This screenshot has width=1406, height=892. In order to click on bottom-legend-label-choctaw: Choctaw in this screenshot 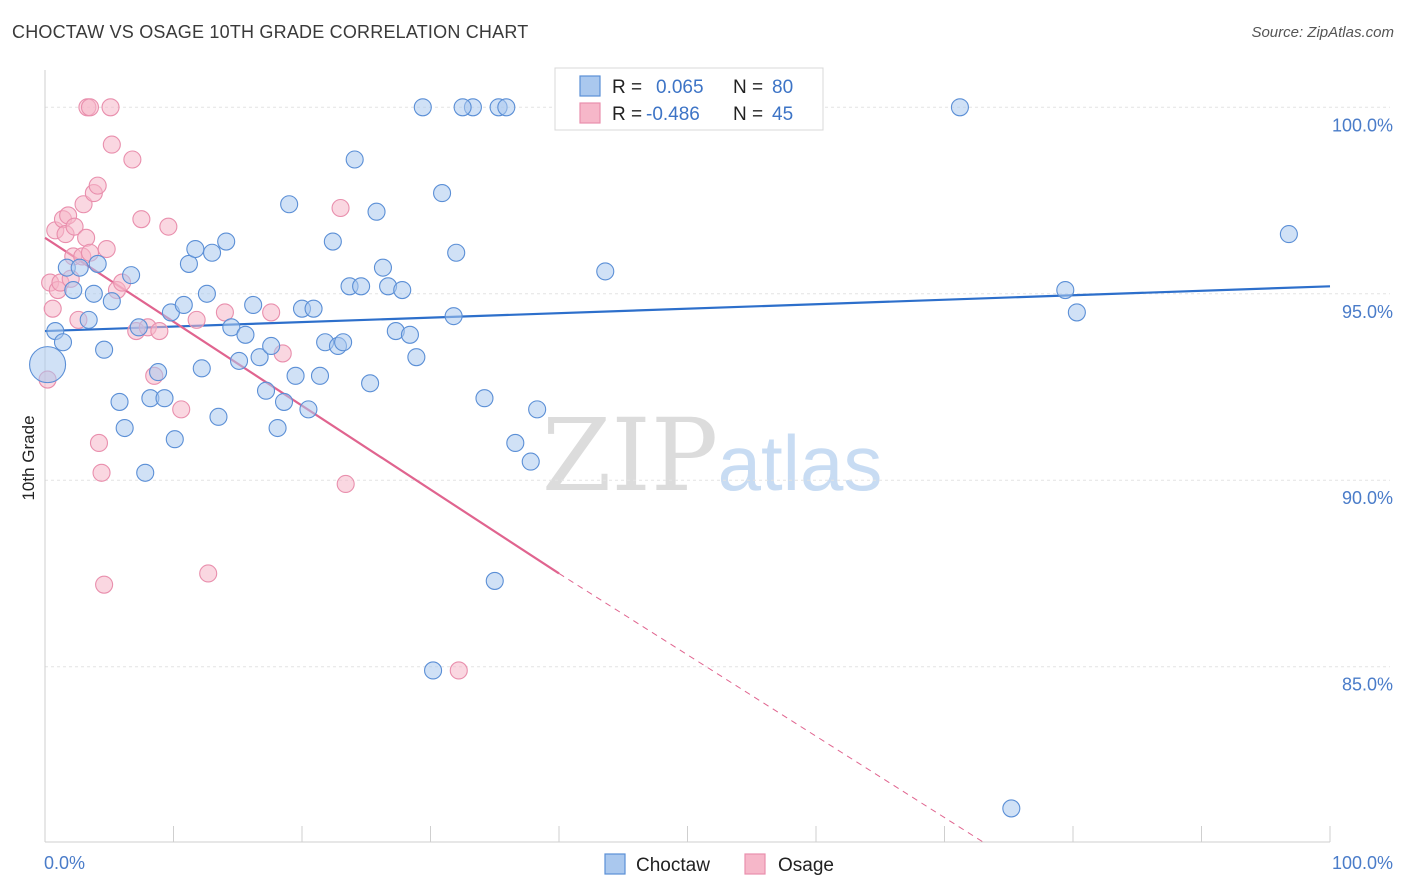, I will do `click(673, 865)`.